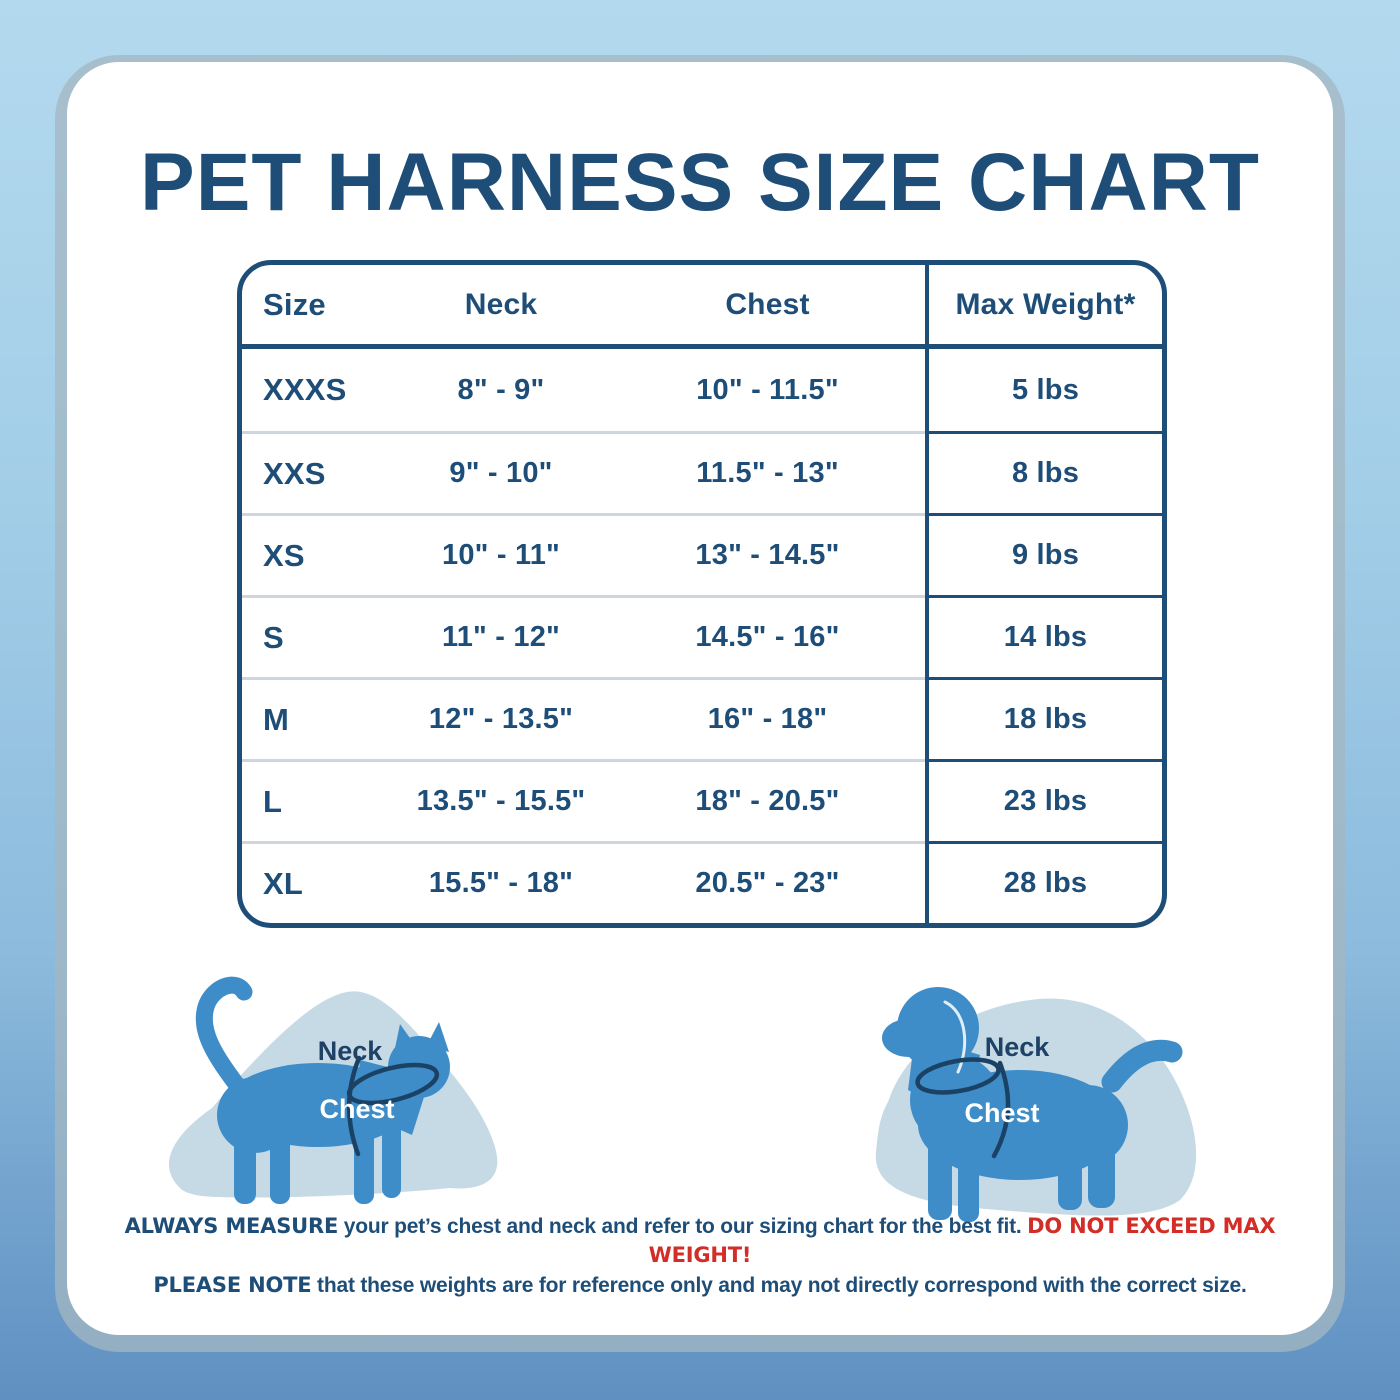 This screenshot has height=1400, width=1400. Describe the element at coordinates (232, 1285) in the screenshot. I see `please-note-label: PLEASE NOTE` at that location.